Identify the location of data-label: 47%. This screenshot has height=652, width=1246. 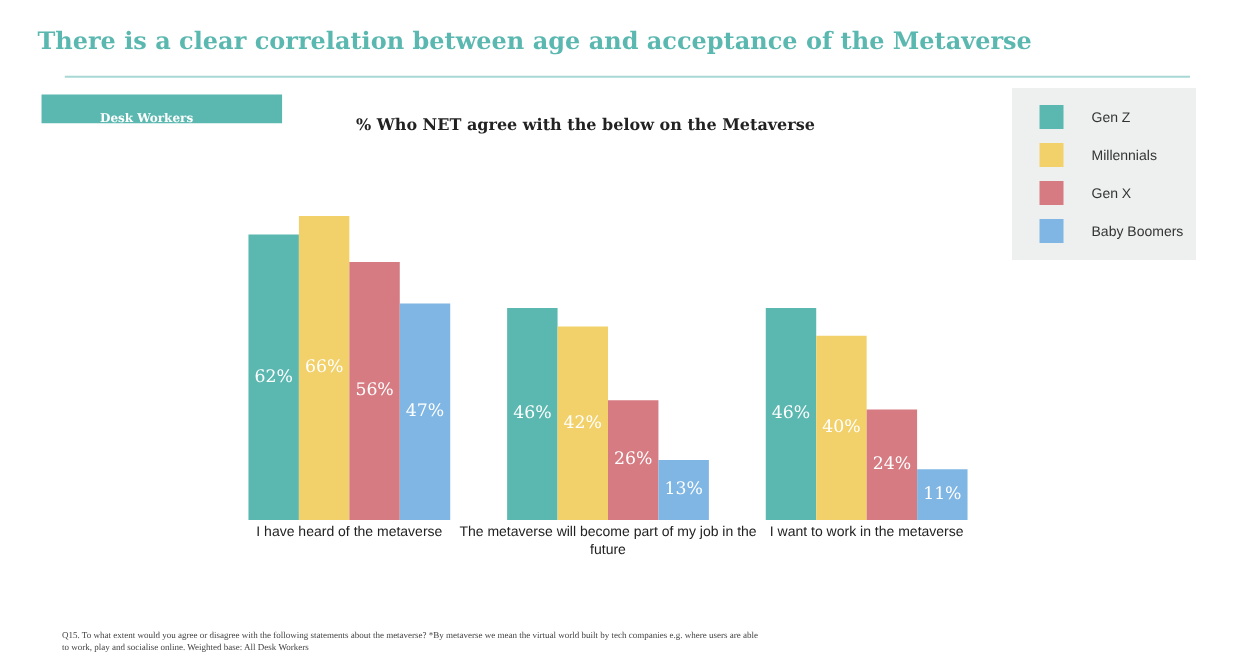
(425, 412).